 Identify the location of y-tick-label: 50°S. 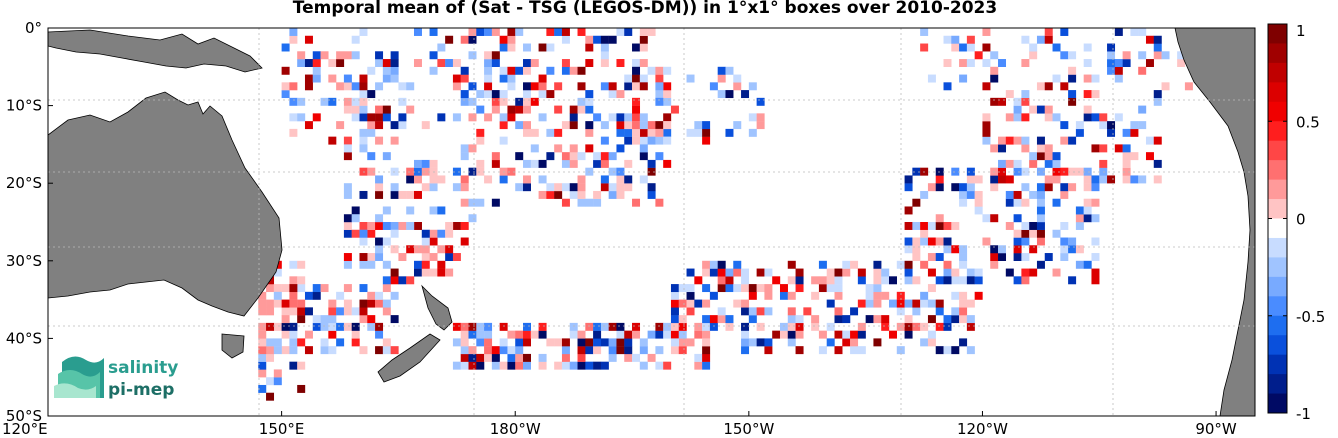
(24, 416).